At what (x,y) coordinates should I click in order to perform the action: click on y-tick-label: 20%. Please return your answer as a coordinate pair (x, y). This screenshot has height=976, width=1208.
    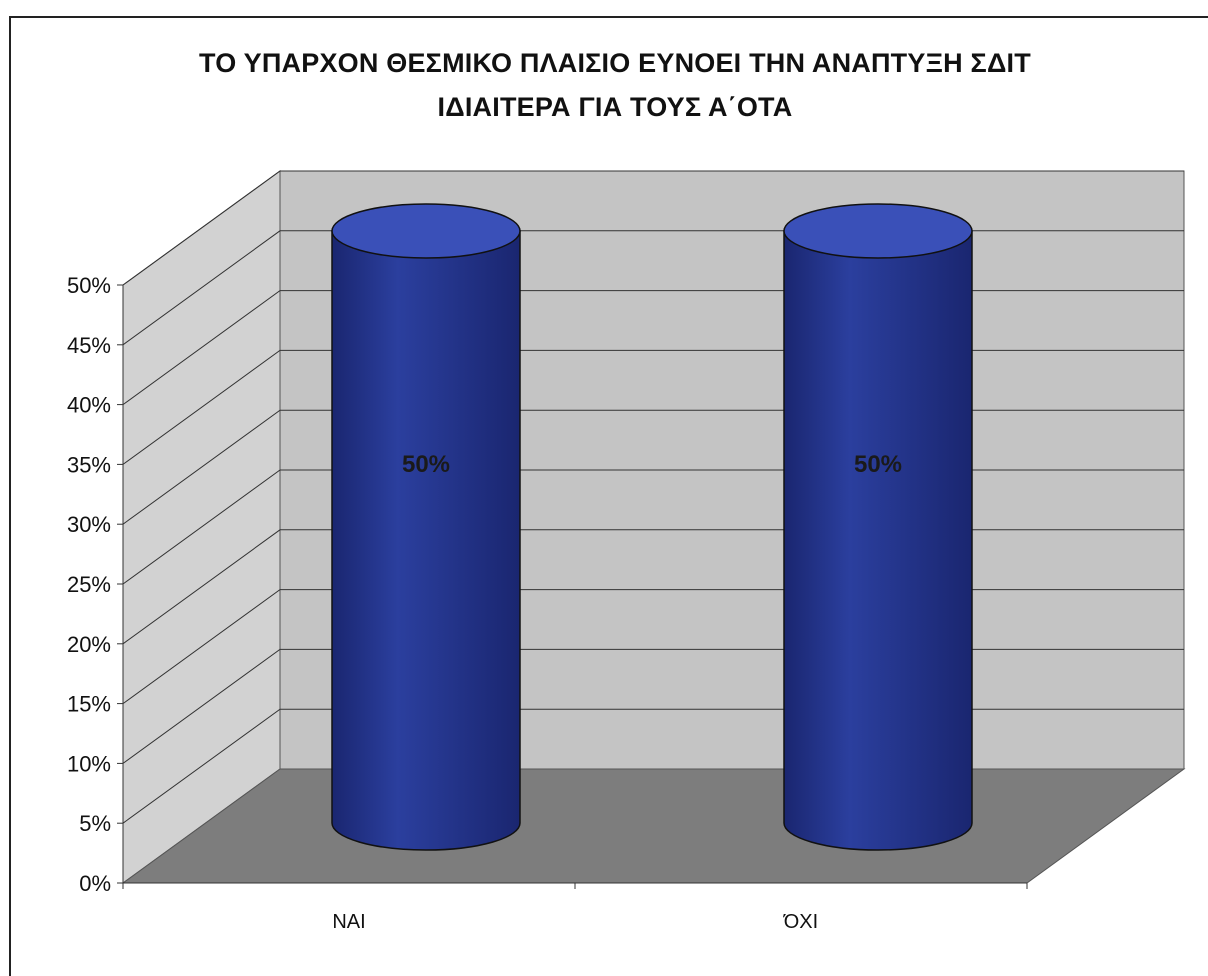
    Looking at the image, I should click on (89, 644).